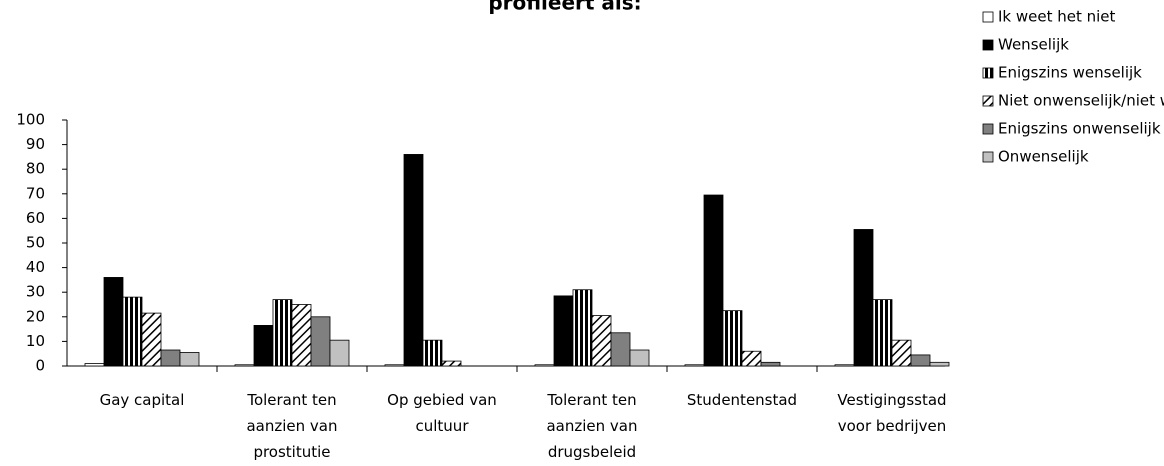  What do you see at coordinates (35, 243) in the screenshot?
I see `y-tick-label: 50` at bounding box center [35, 243].